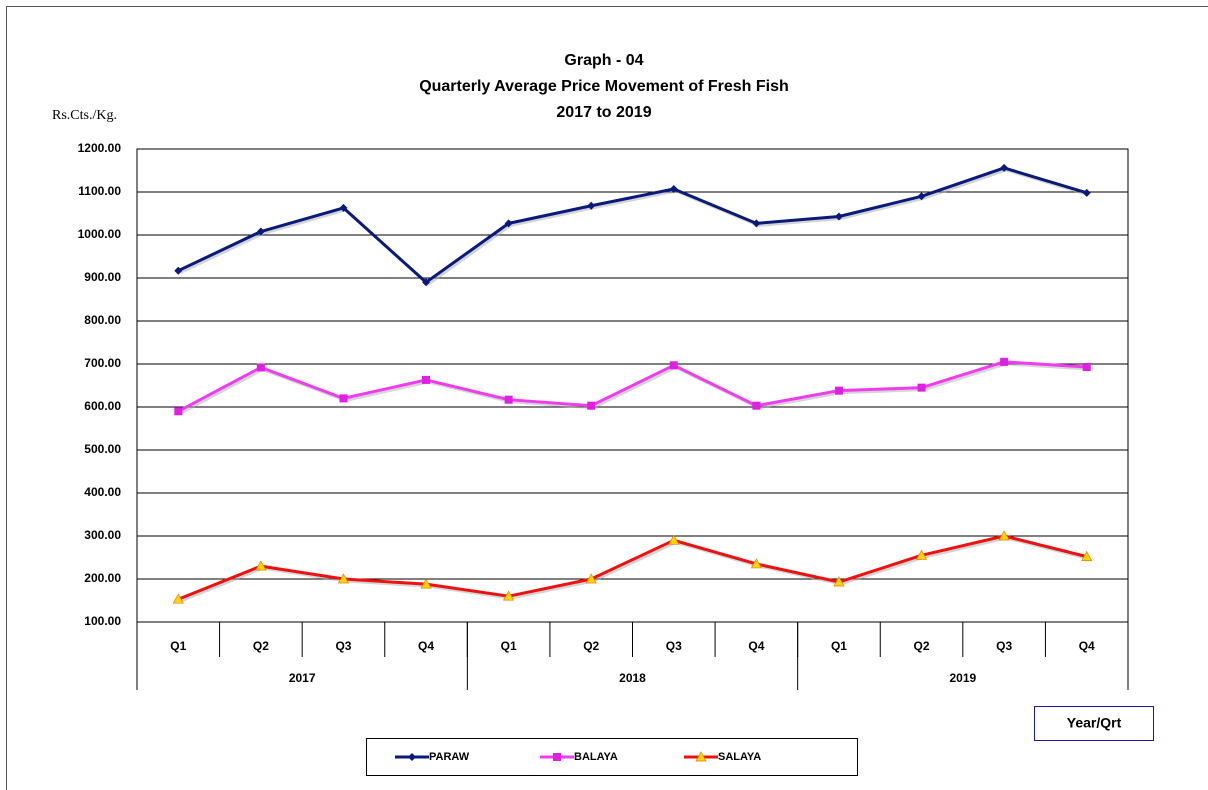 The image size is (1208, 790). I want to click on y-tick-label: 300.00, so click(102, 535).